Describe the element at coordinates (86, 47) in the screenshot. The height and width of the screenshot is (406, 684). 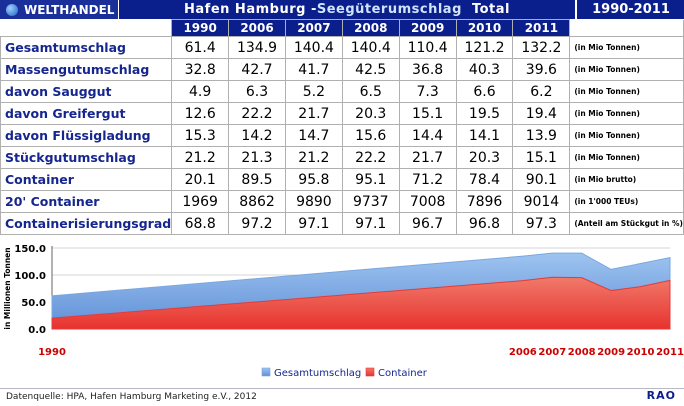
I see `row-label: Gesamtumschlag` at that location.